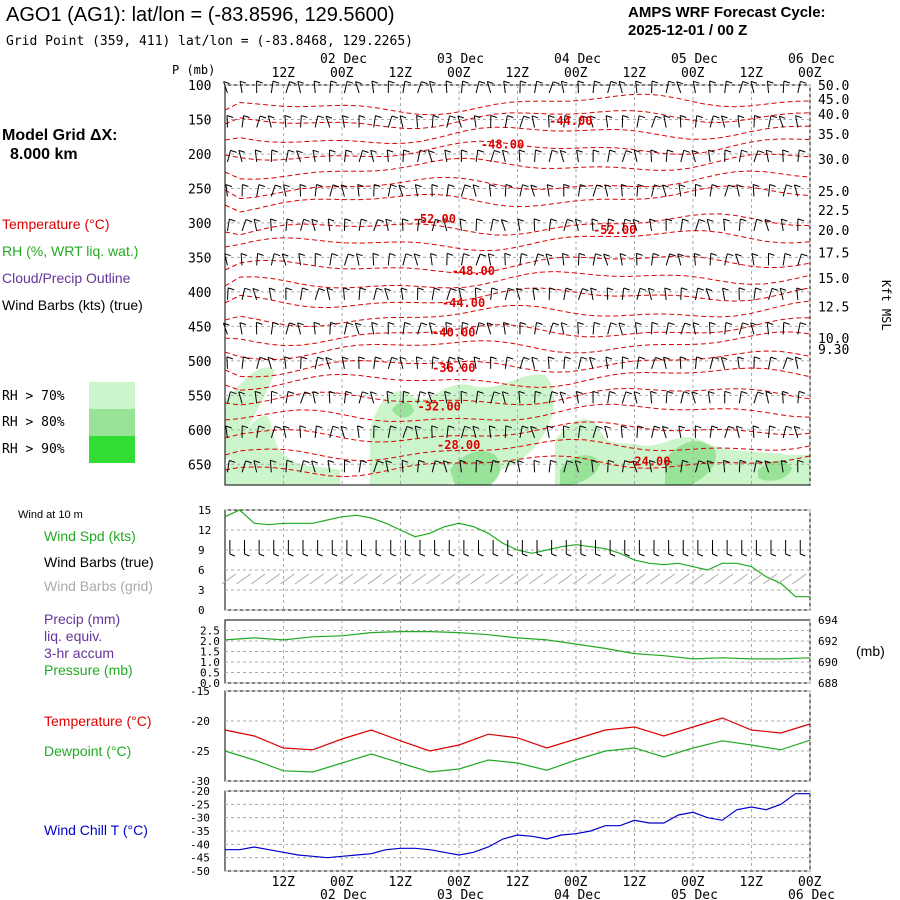 The height and width of the screenshot is (900, 900). I want to click on temperature-contour, so click(517, 298).